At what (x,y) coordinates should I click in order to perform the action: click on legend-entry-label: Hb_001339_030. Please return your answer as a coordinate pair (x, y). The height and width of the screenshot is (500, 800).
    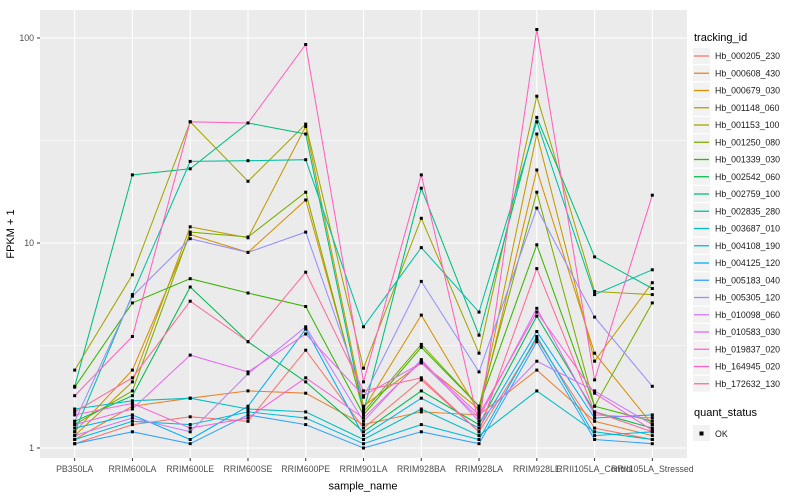
    Looking at the image, I should click on (747, 160).